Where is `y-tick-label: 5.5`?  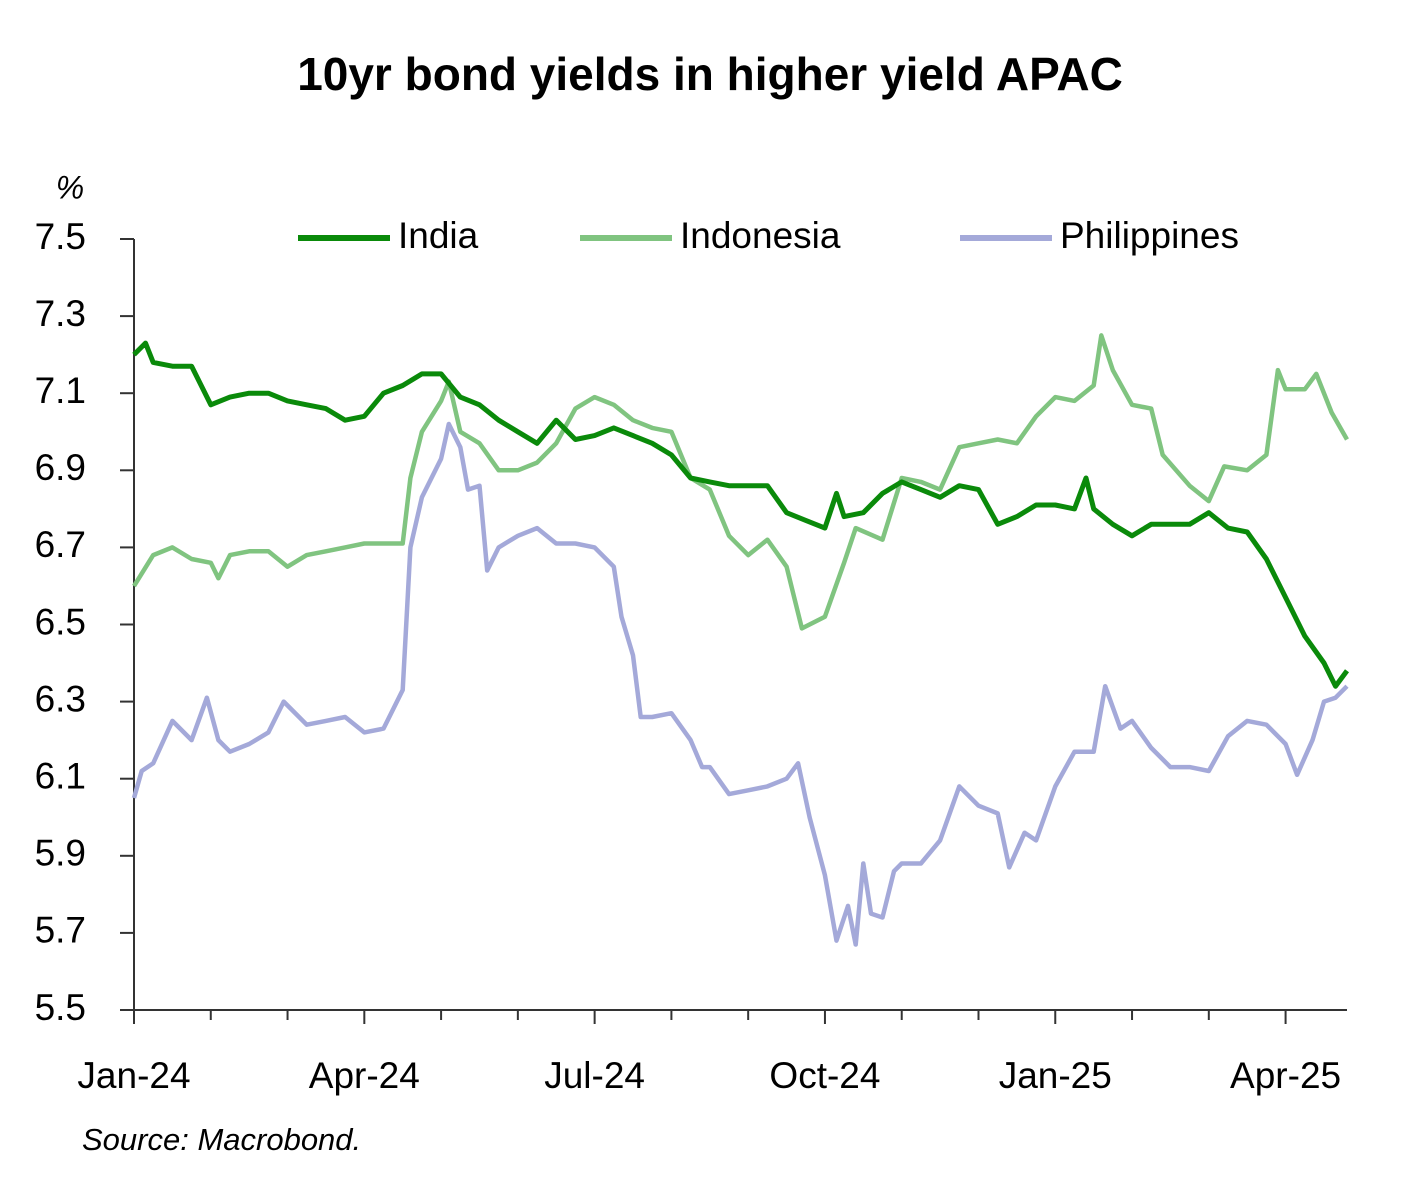 y-tick-label: 5.5 is located at coordinates (60, 1007).